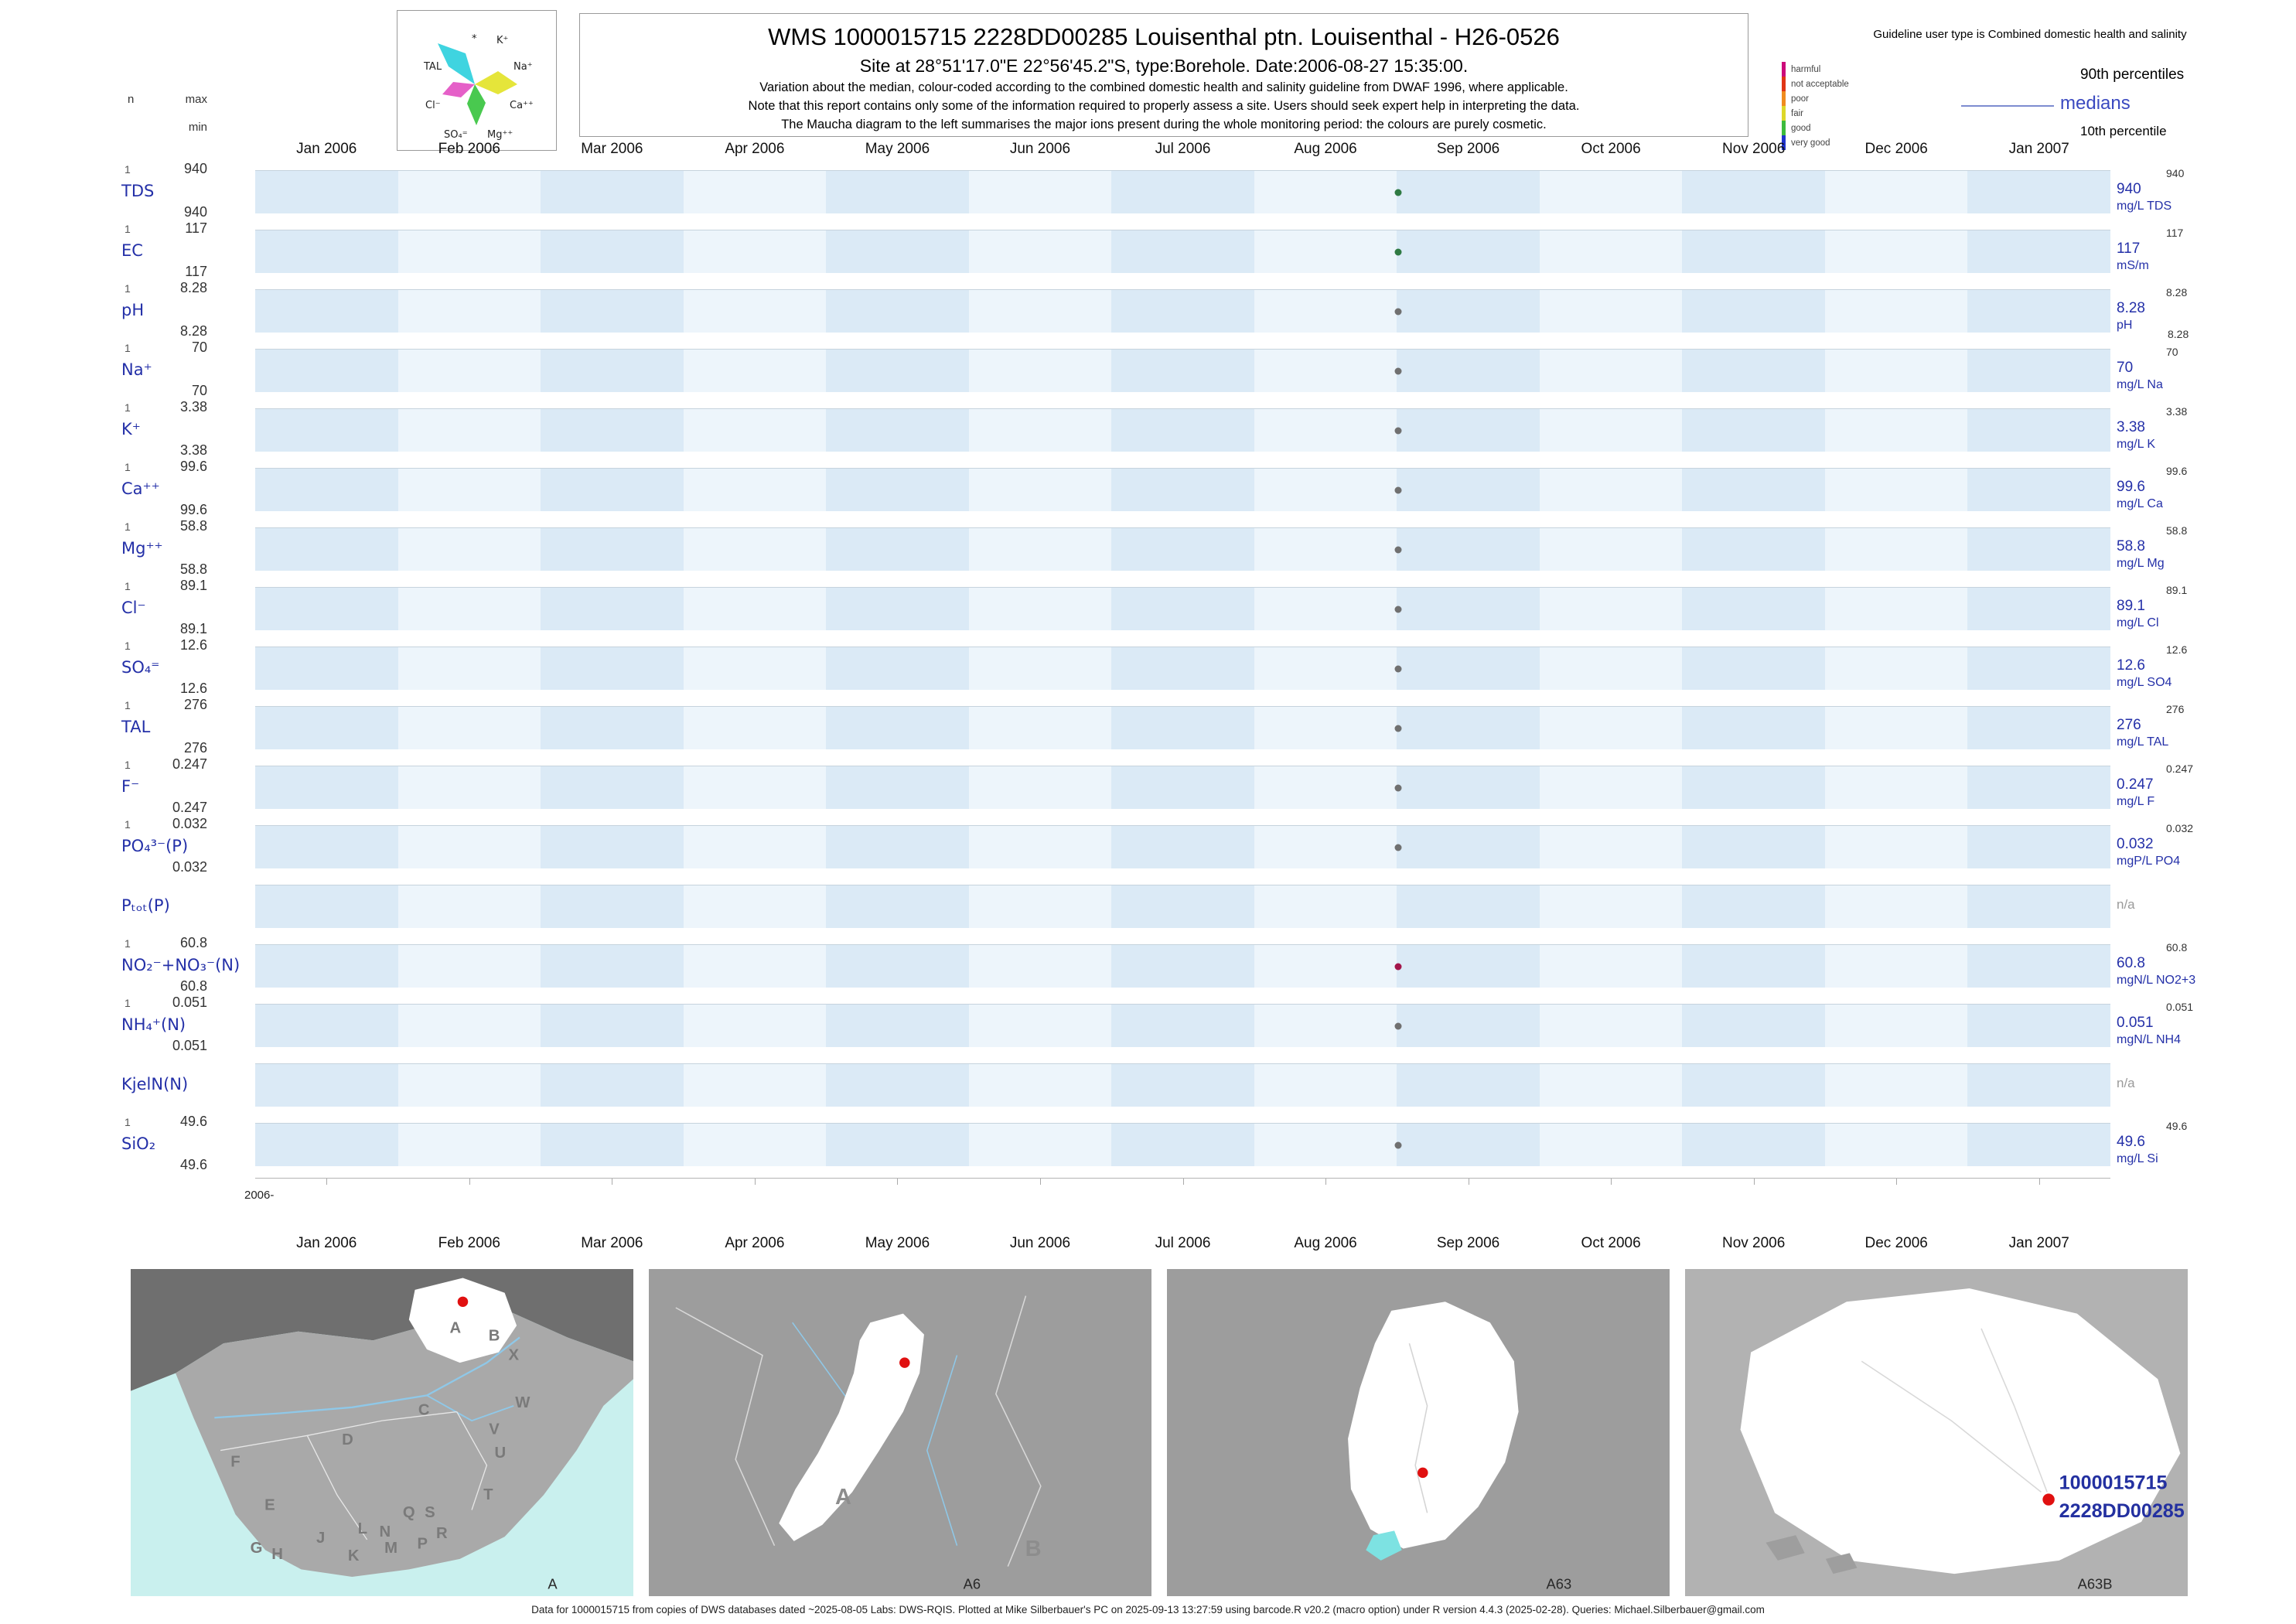  I want to click on row-statistics: 0.247 0.247 mg/L F, so click(2205, 786).